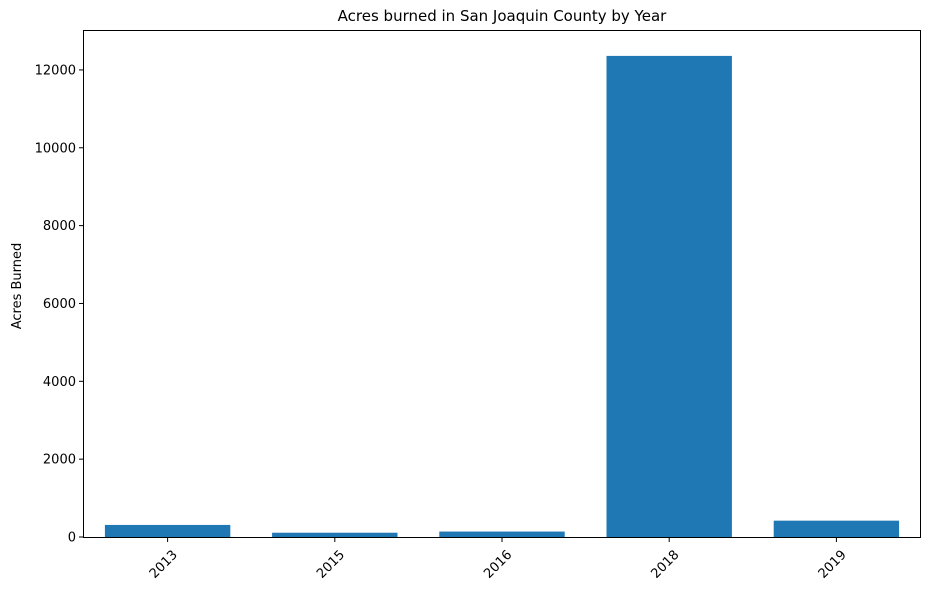 This screenshot has height=592, width=931. I want to click on y-axis-label: Acres Burned, so click(17, 286).